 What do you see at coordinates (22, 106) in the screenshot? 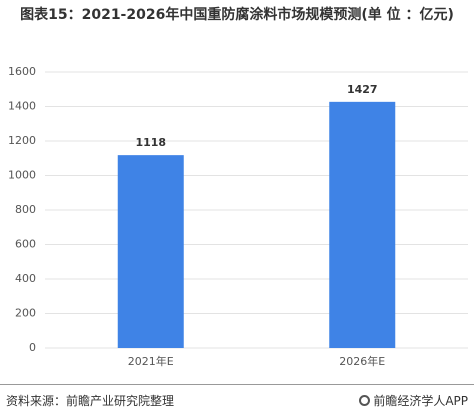
I see `y-tick-label: 1400` at bounding box center [22, 106].